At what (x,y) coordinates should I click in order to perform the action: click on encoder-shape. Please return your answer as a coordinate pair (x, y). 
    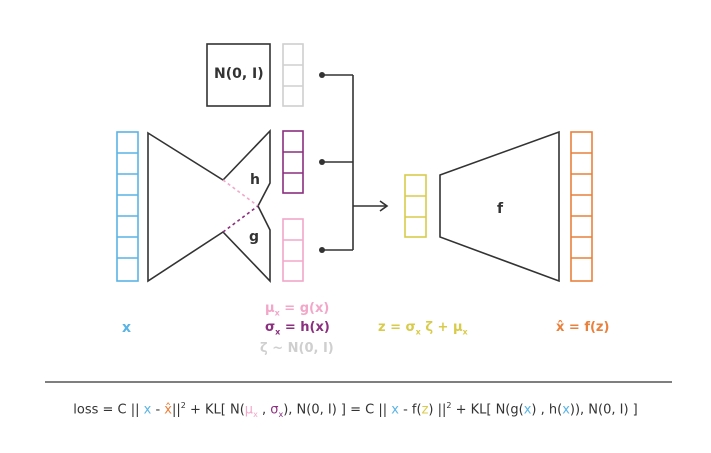
    Looking at the image, I should click on (209, 206).